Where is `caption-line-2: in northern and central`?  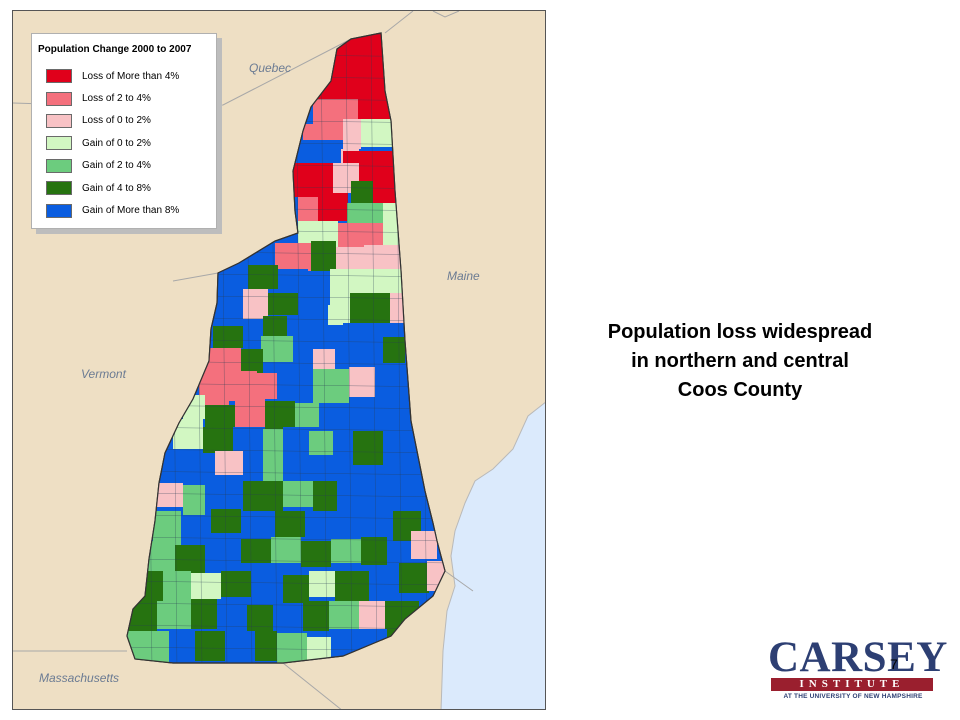
caption-line-2: in northern and central is located at coordinates (740, 361).